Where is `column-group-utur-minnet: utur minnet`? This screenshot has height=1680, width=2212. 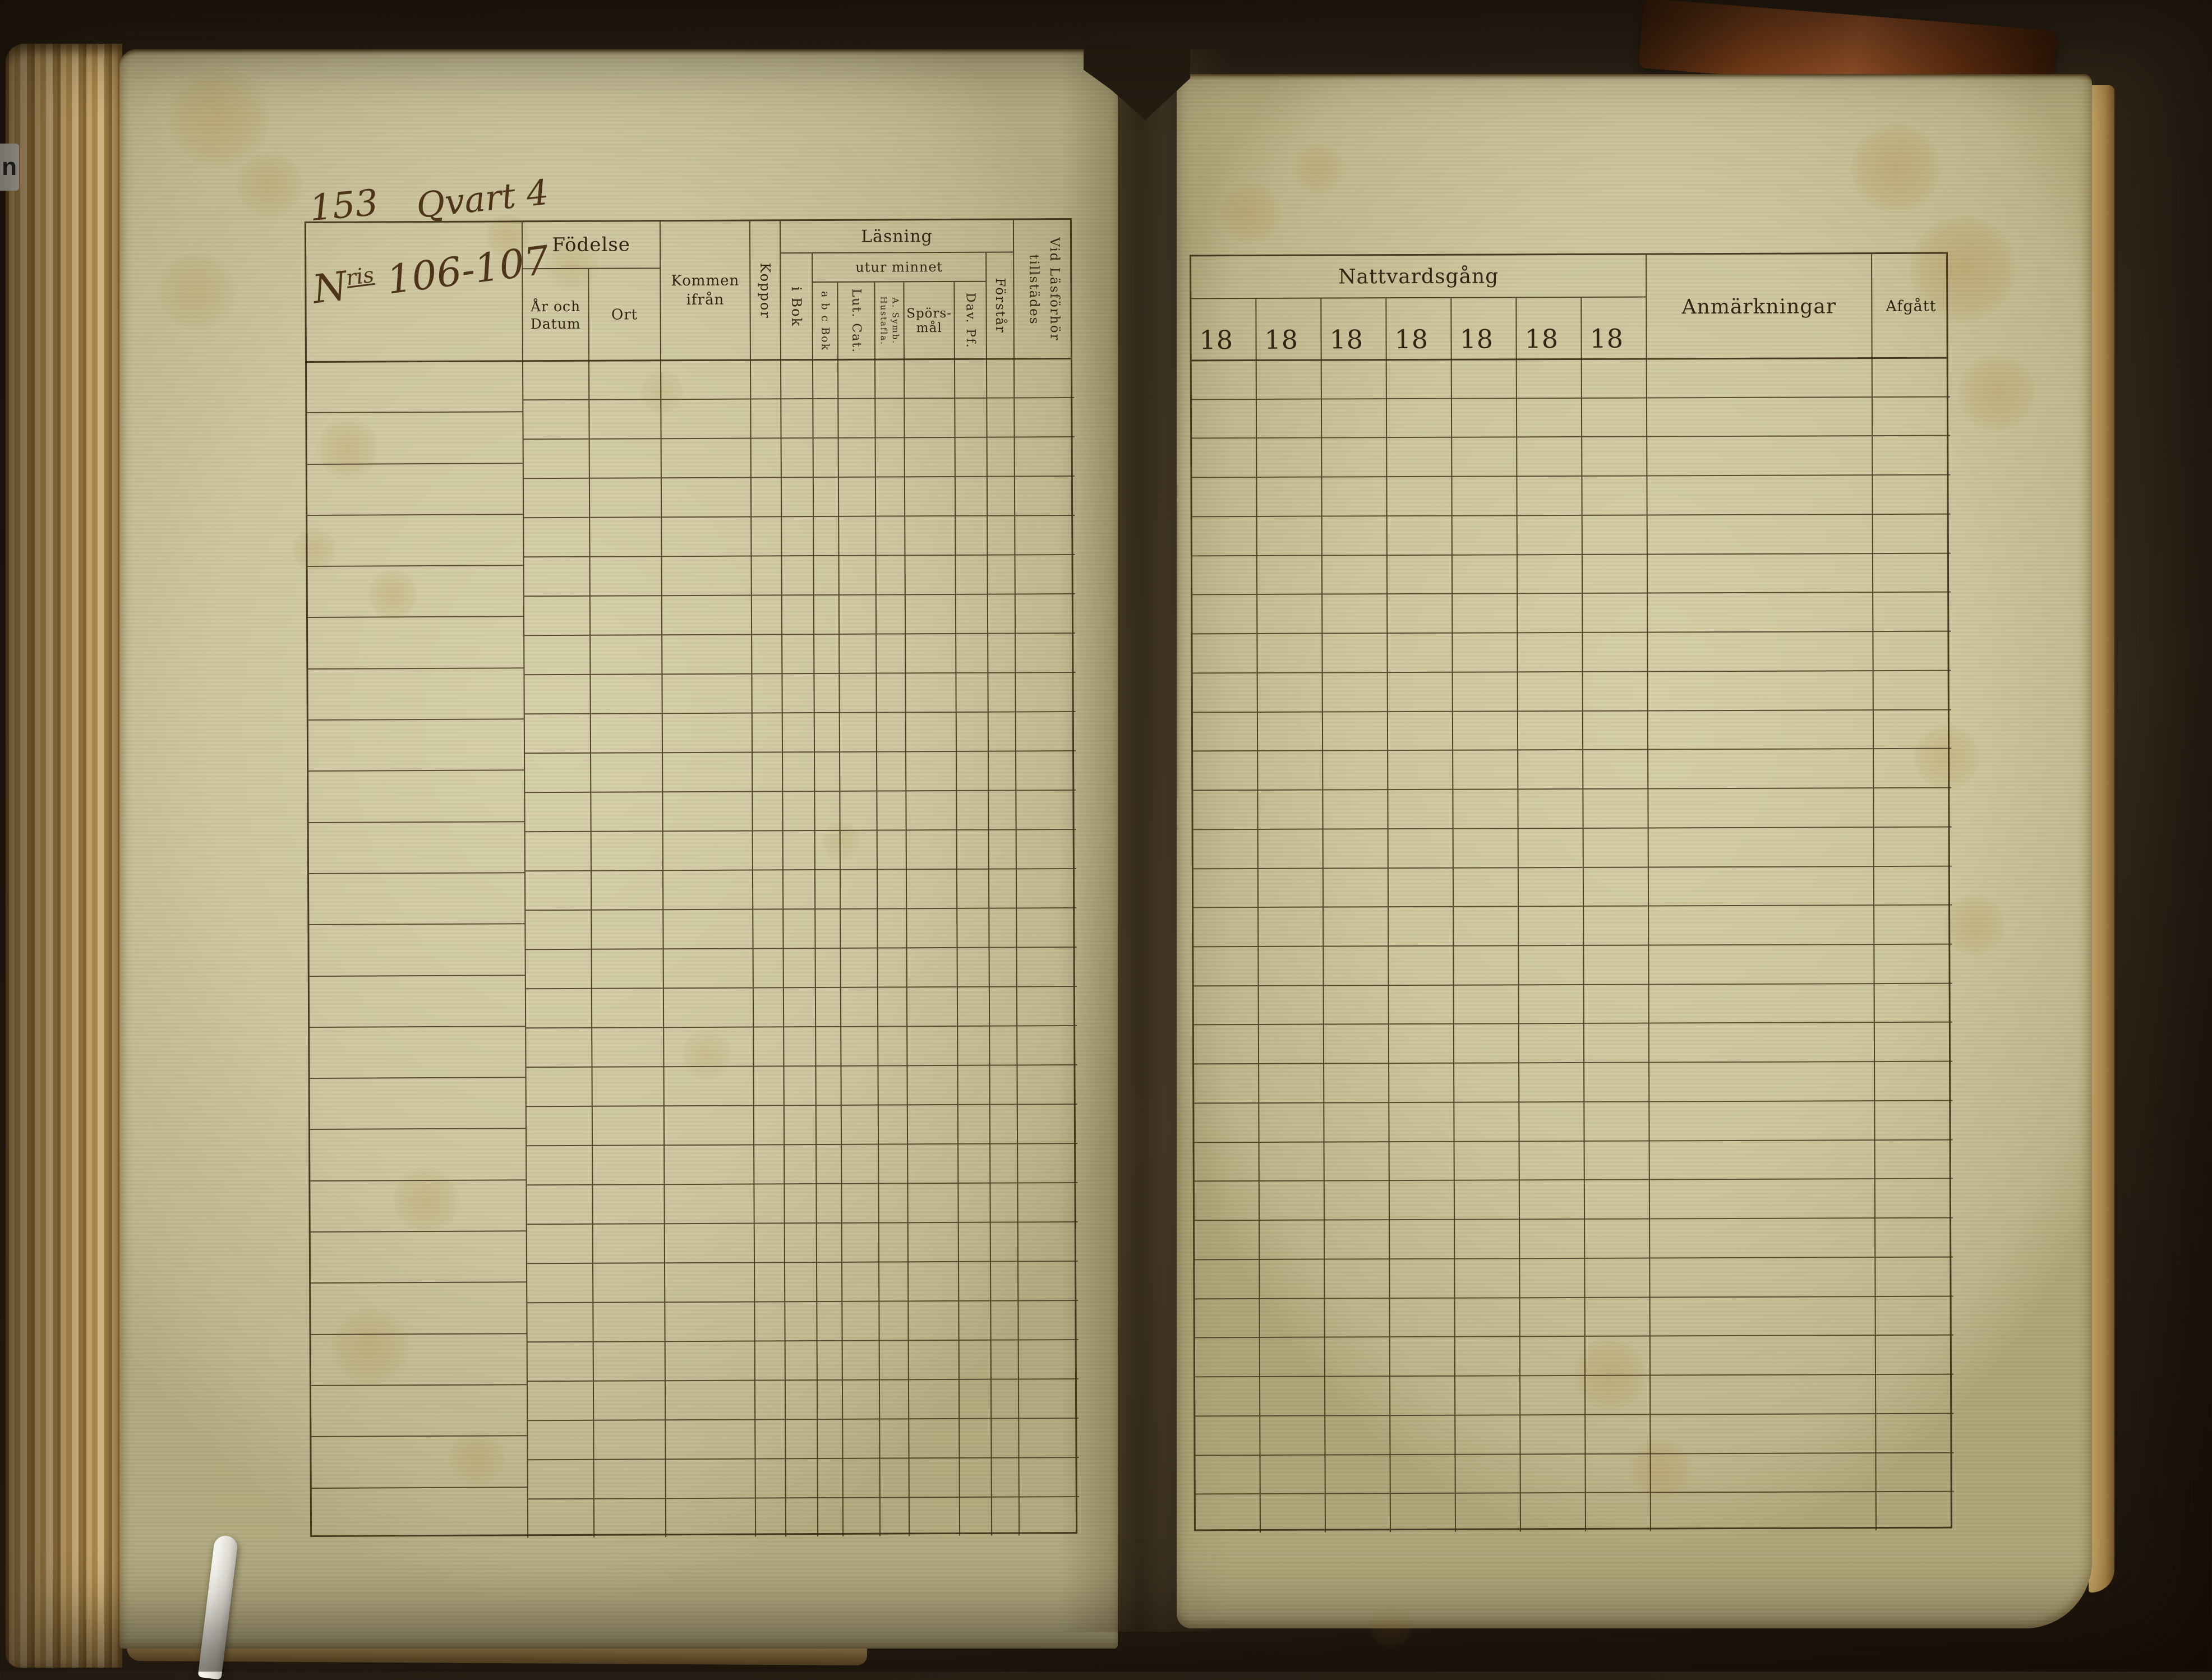
column-group-utur-minnet: utur minnet is located at coordinates (900, 267).